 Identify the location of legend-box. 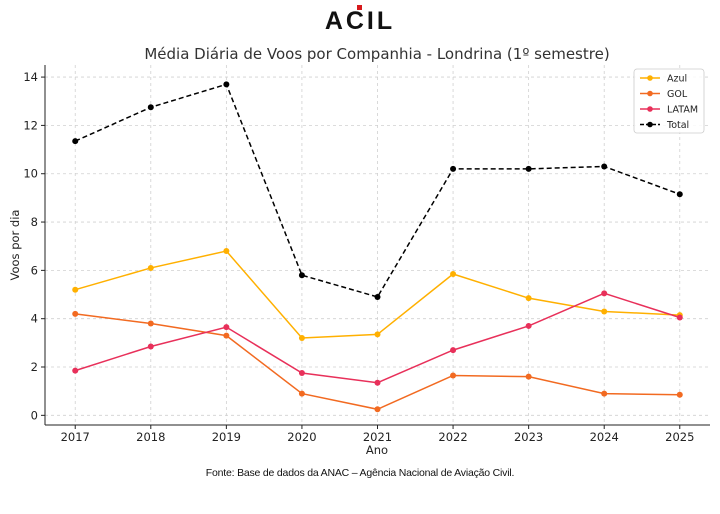
(669, 101).